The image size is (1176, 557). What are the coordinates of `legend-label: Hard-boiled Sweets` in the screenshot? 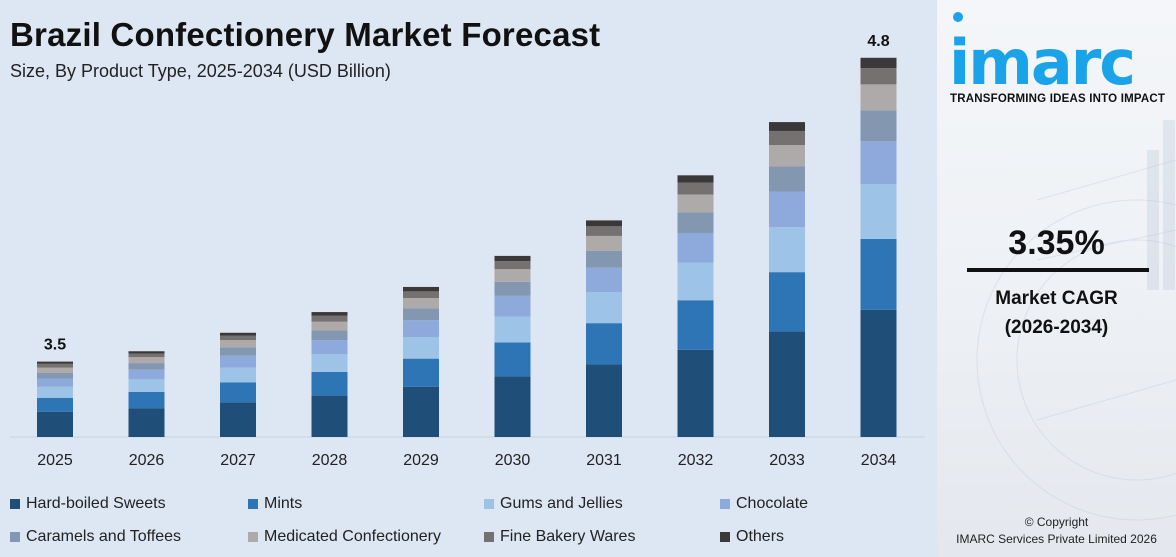 It's located at (96, 503).